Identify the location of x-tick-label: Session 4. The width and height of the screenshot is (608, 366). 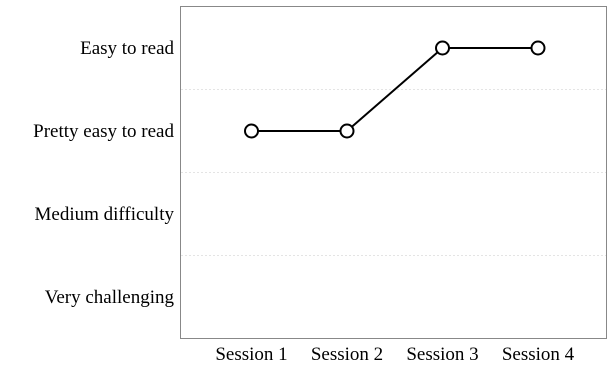
(538, 354).